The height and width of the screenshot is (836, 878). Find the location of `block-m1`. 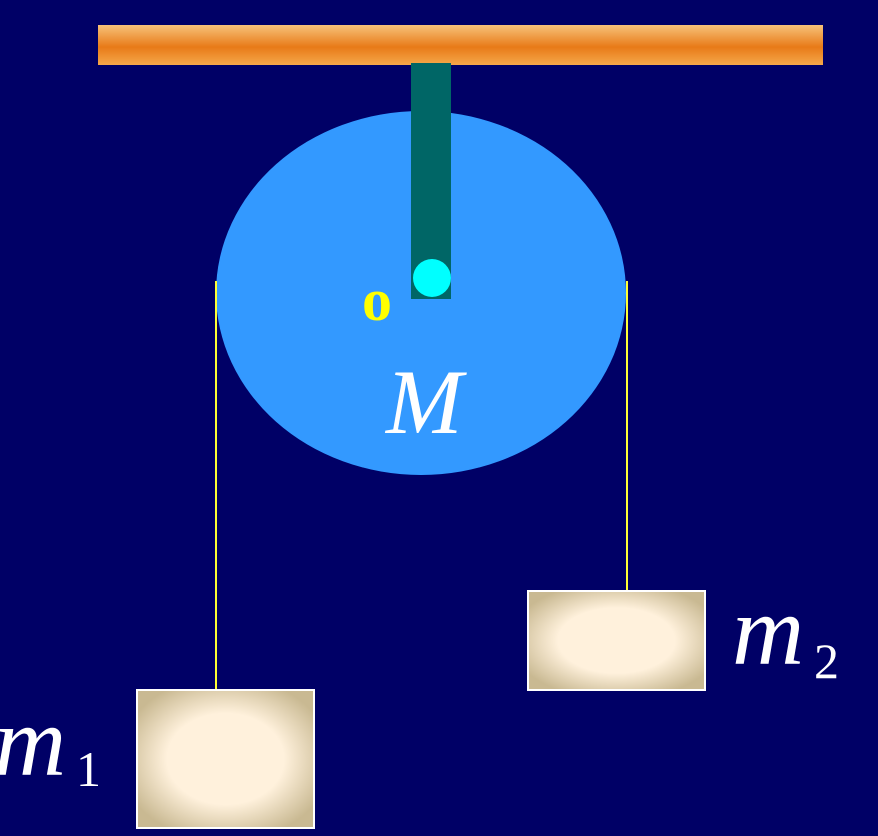

block-m1 is located at coordinates (225, 759).